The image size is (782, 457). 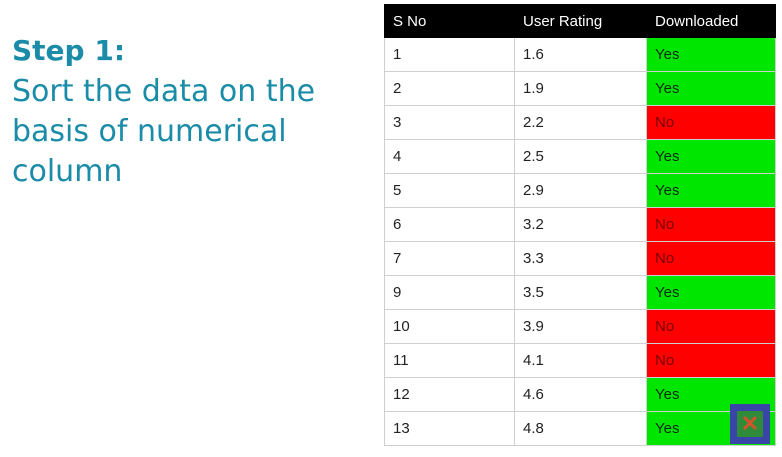 What do you see at coordinates (449, 224) in the screenshot?
I see `cell-sno: 6` at bounding box center [449, 224].